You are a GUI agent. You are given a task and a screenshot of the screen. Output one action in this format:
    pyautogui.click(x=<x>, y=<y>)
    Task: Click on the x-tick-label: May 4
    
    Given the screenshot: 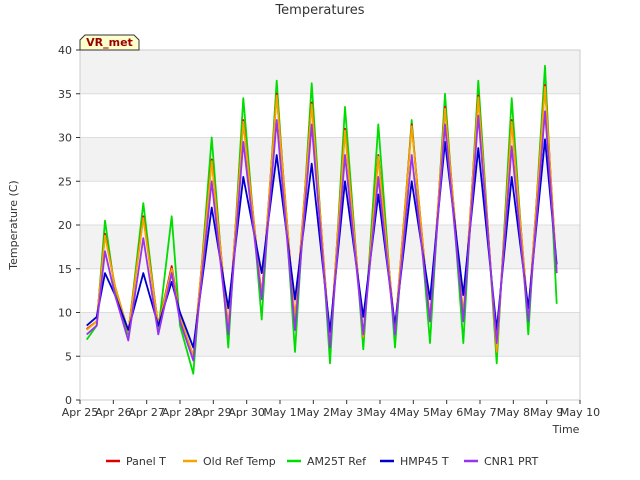 What is the action you would take?
    pyautogui.click(x=379, y=412)
    